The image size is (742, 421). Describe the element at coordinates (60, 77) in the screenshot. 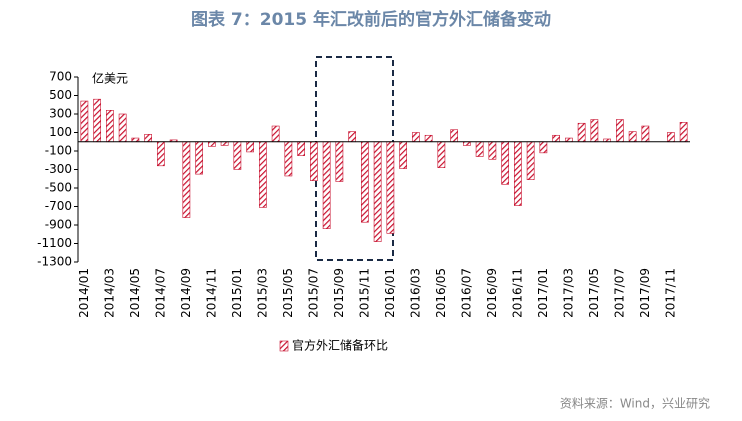

I see `y-tick-label: 700` at that location.